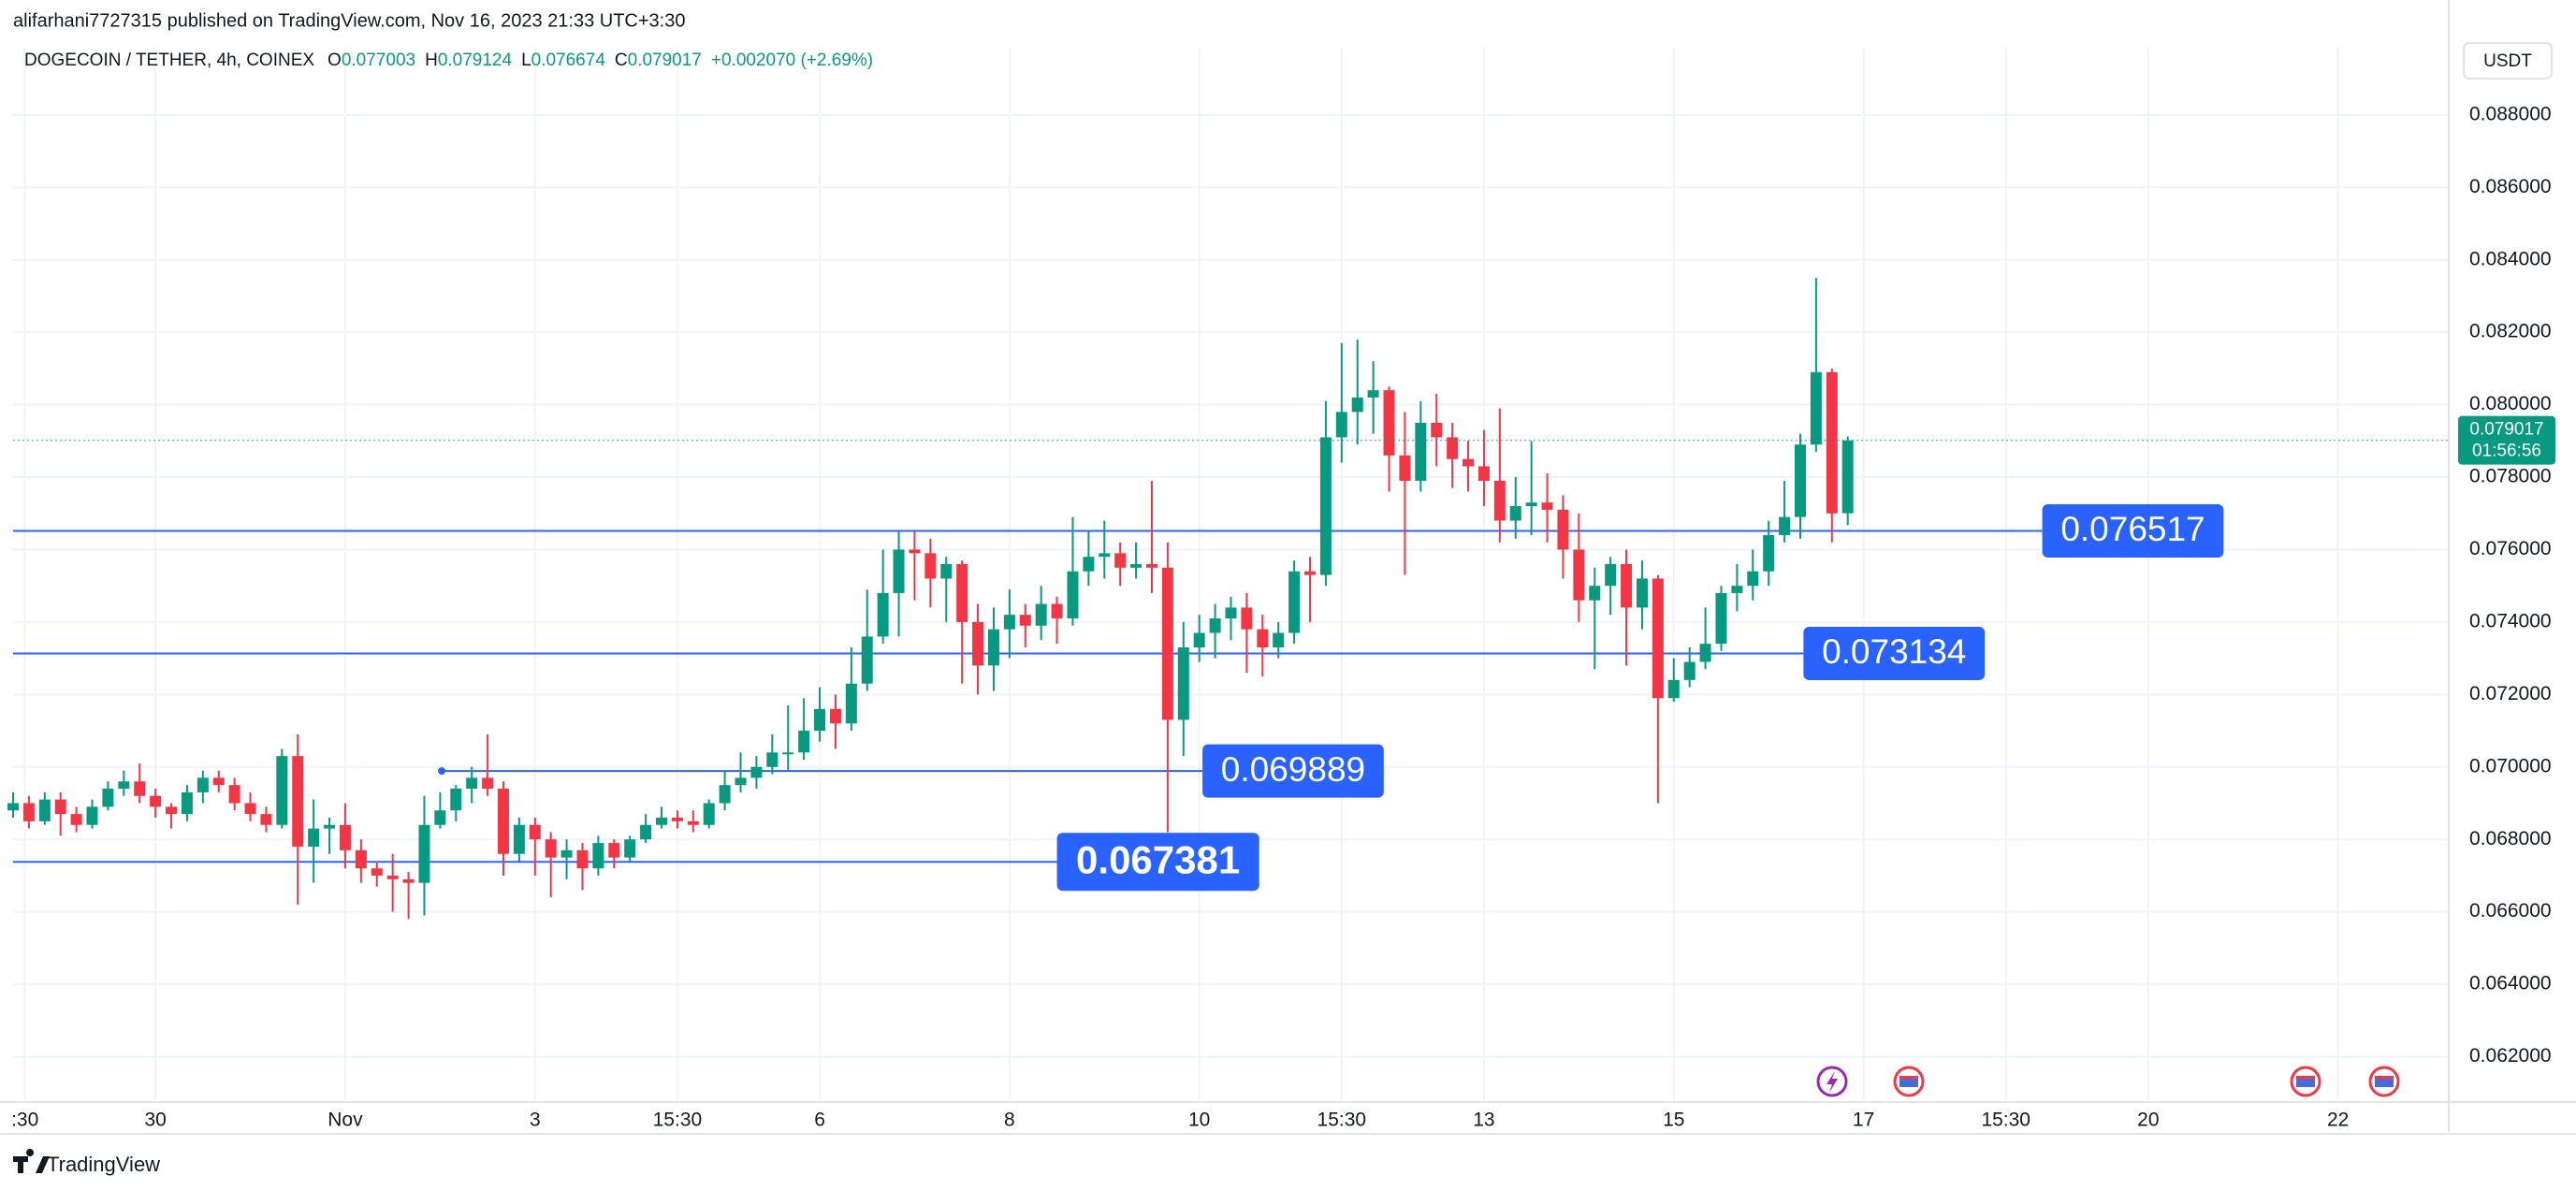 This screenshot has width=2576, height=1190. What do you see at coordinates (2510, 476) in the screenshot?
I see `y-tick-label: 0.078000` at bounding box center [2510, 476].